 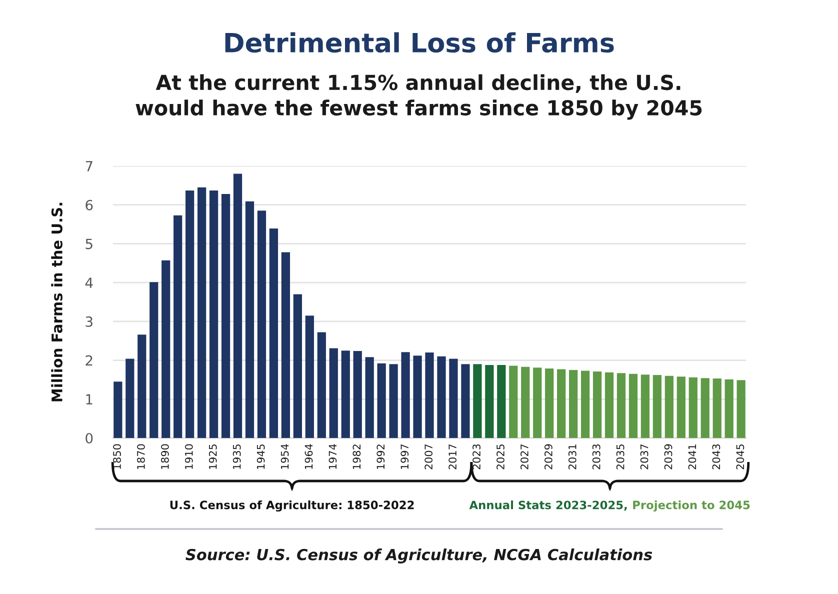 What do you see at coordinates (141, 456) in the screenshot?
I see `x-tick-label: 1870` at bounding box center [141, 456].